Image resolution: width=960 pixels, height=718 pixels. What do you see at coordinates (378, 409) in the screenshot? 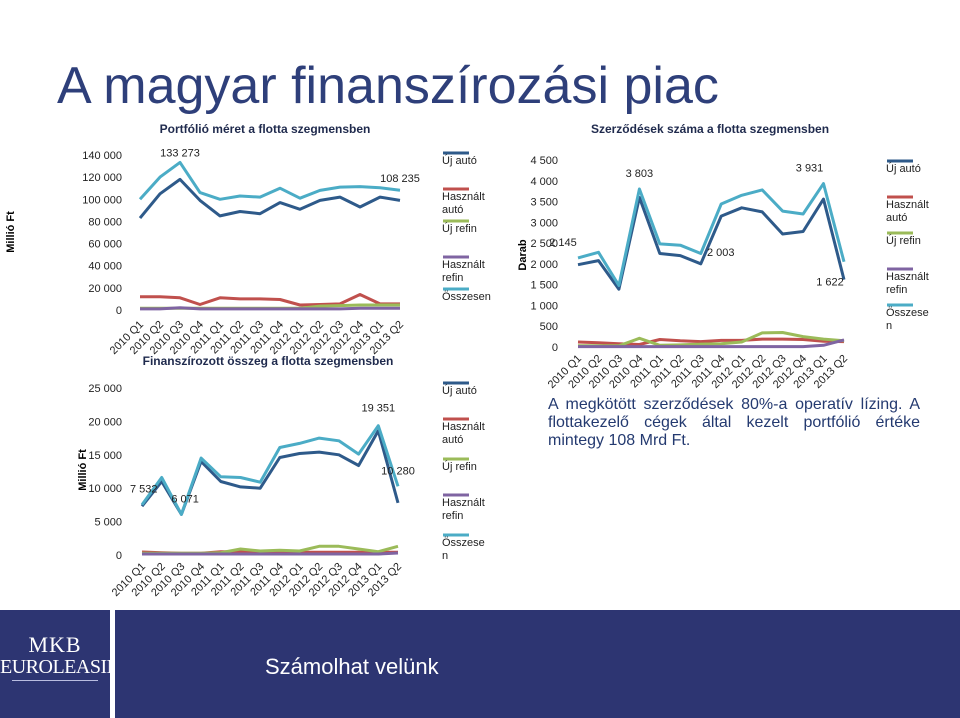
I see `data-label: 19 351` at bounding box center [378, 409].